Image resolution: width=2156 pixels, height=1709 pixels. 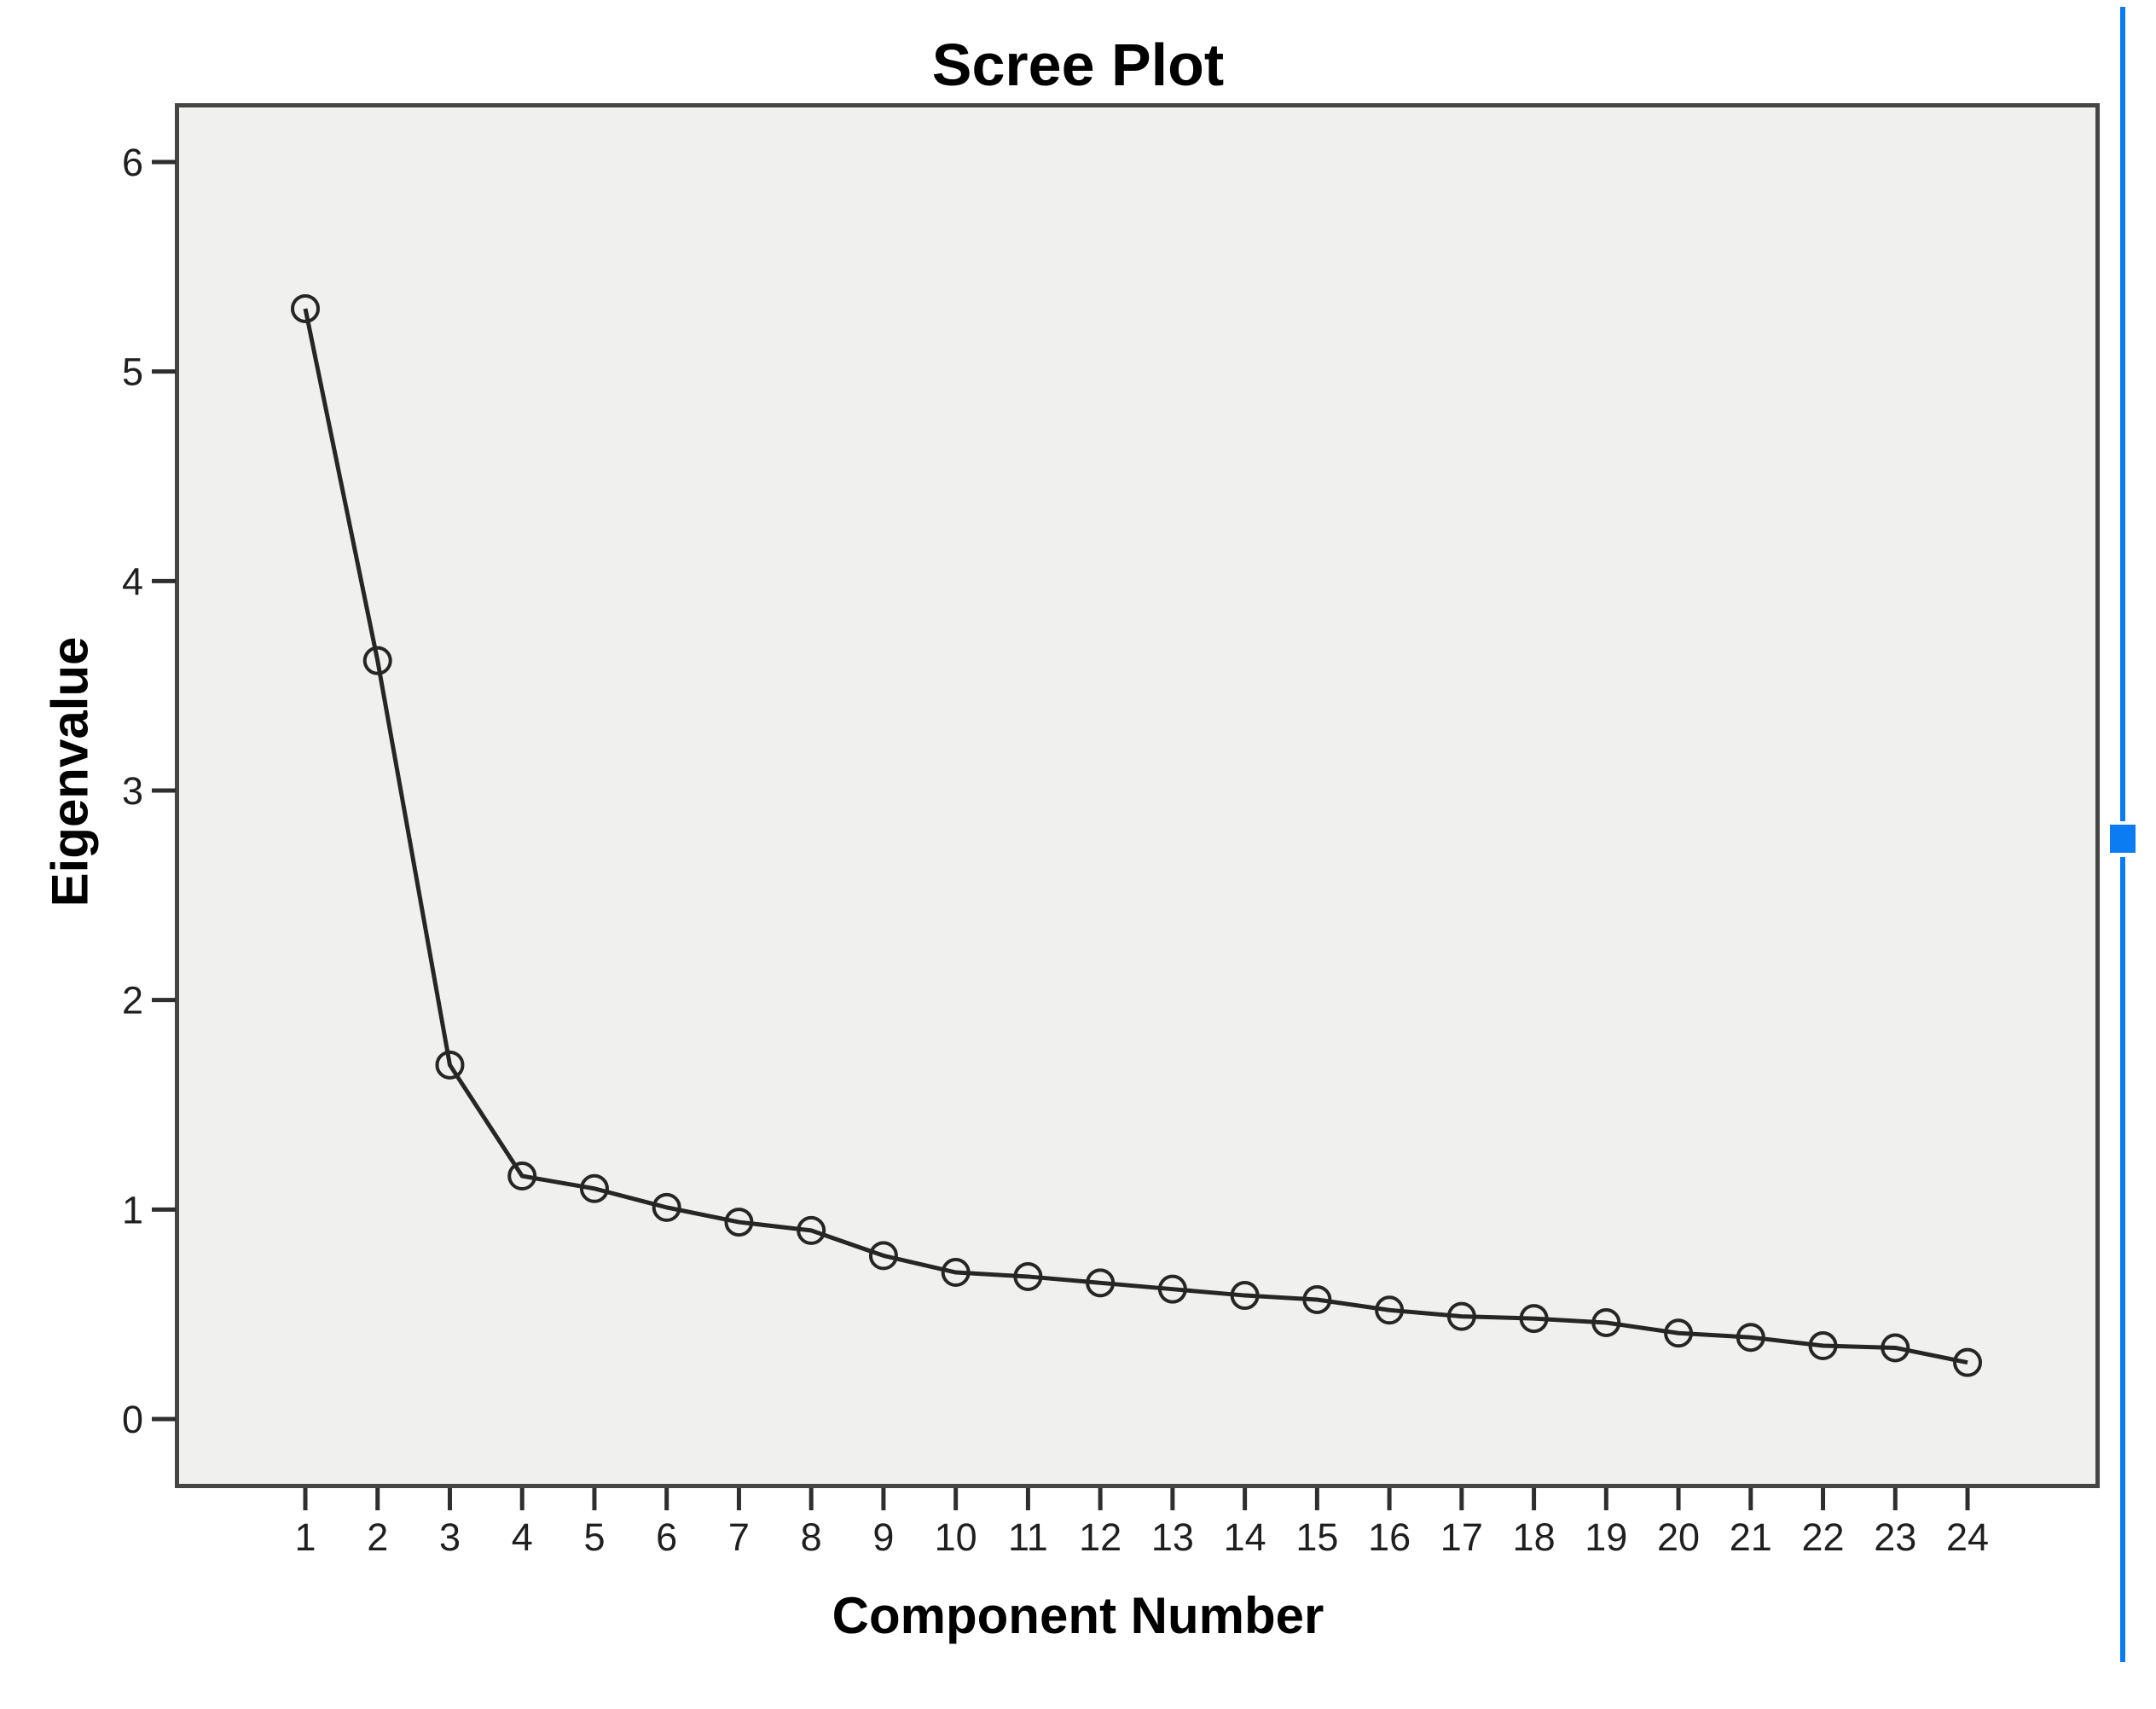 What do you see at coordinates (811, 1537) in the screenshot?
I see `x-tick-label: 8` at bounding box center [811, 1537].